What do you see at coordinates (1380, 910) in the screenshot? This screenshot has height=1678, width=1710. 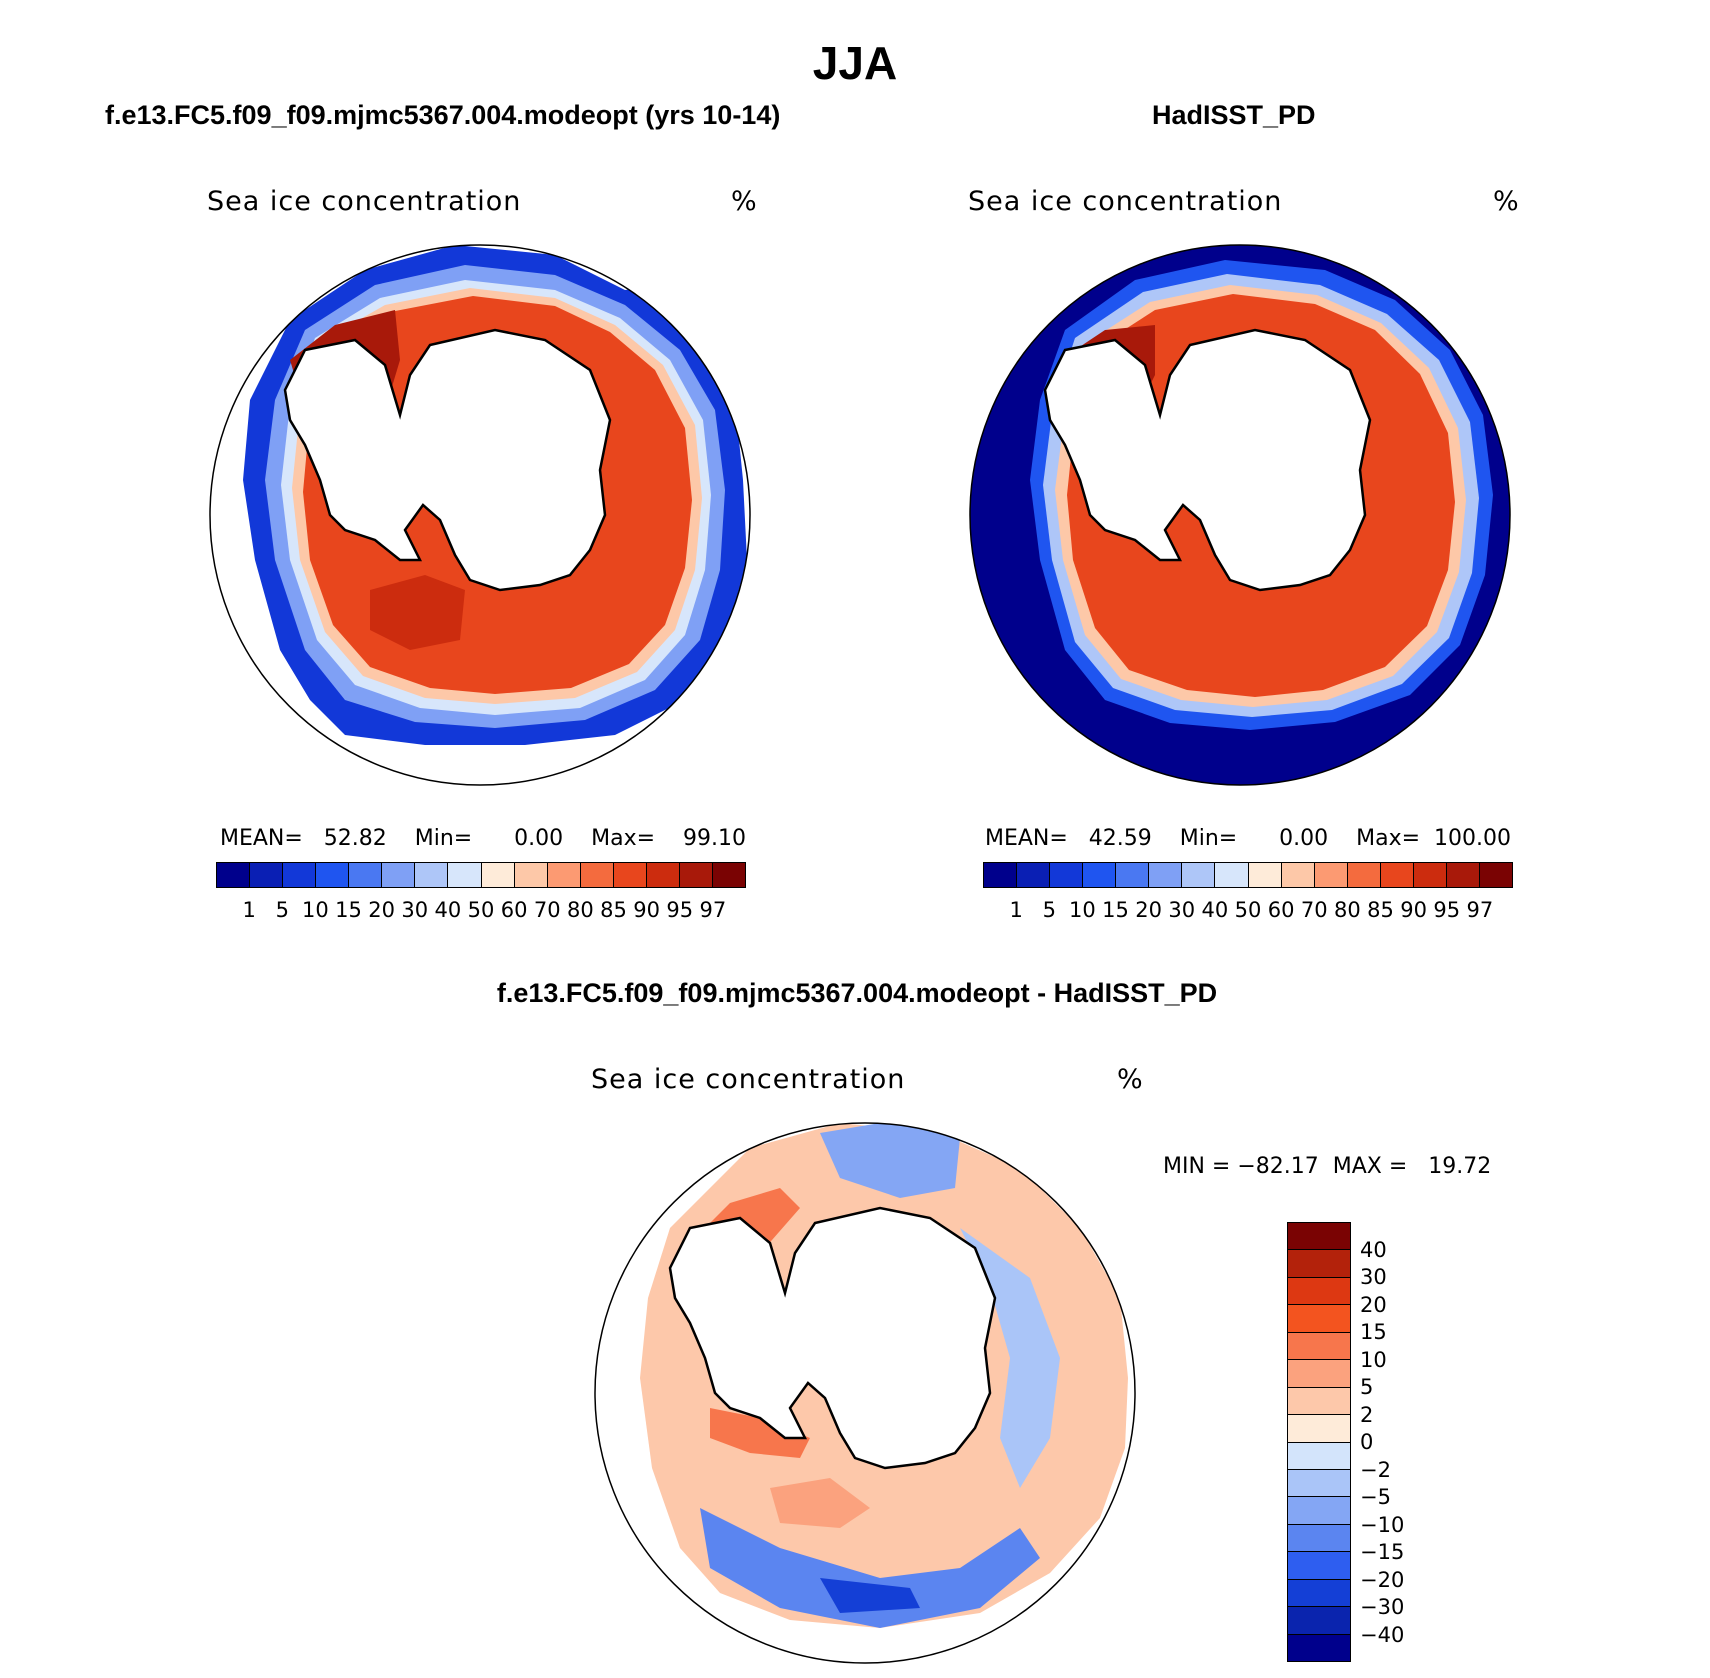 I see `obs-colorbar-tick-label: 85` at bounding box center [1380, 910].